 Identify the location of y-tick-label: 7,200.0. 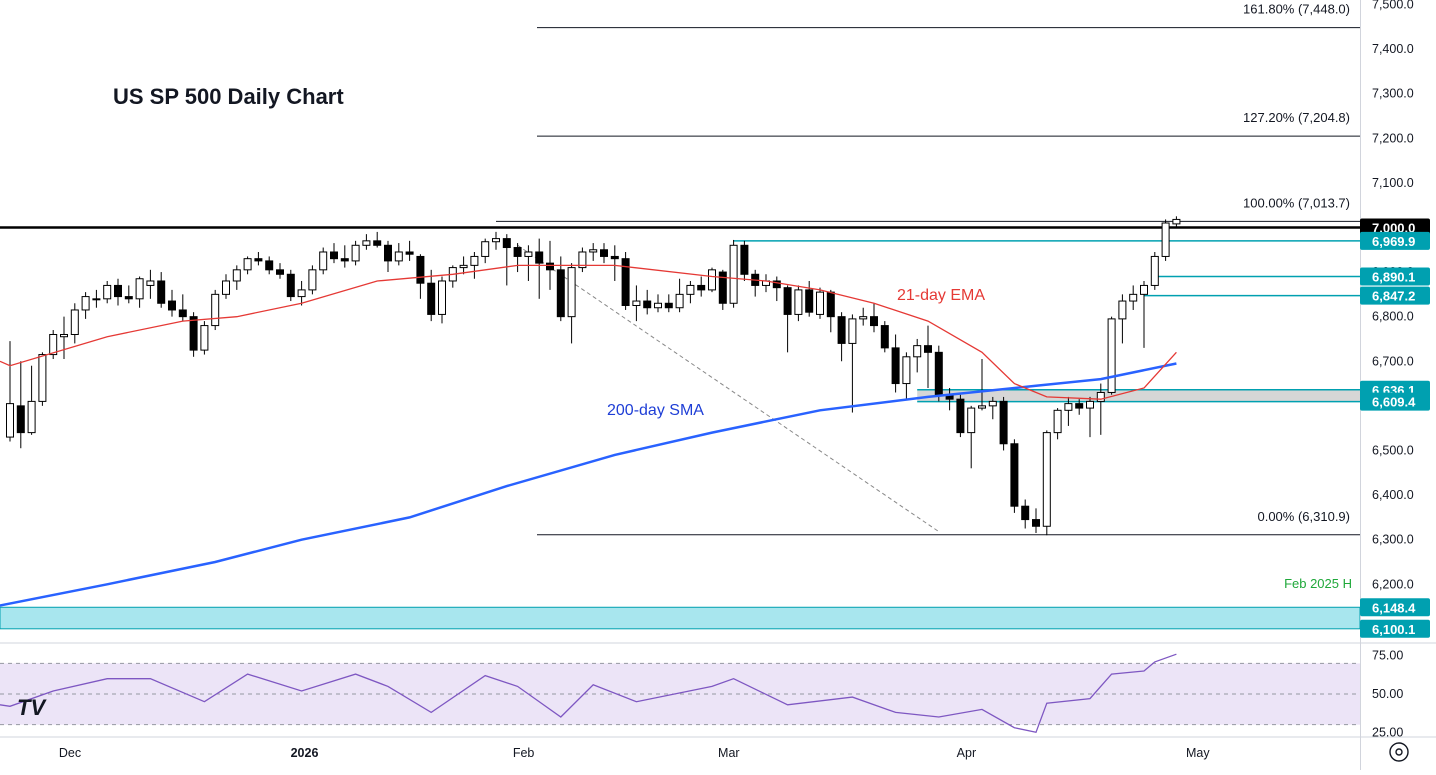
(1393, 138).